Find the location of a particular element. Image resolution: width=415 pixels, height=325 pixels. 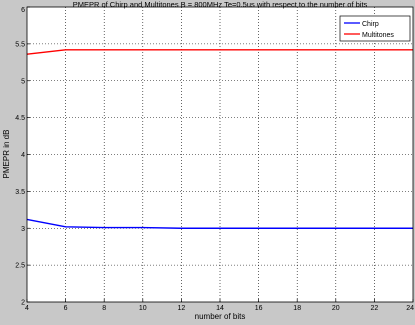

legend-label-multitones: Multitones is located at coordinates (378, 35).